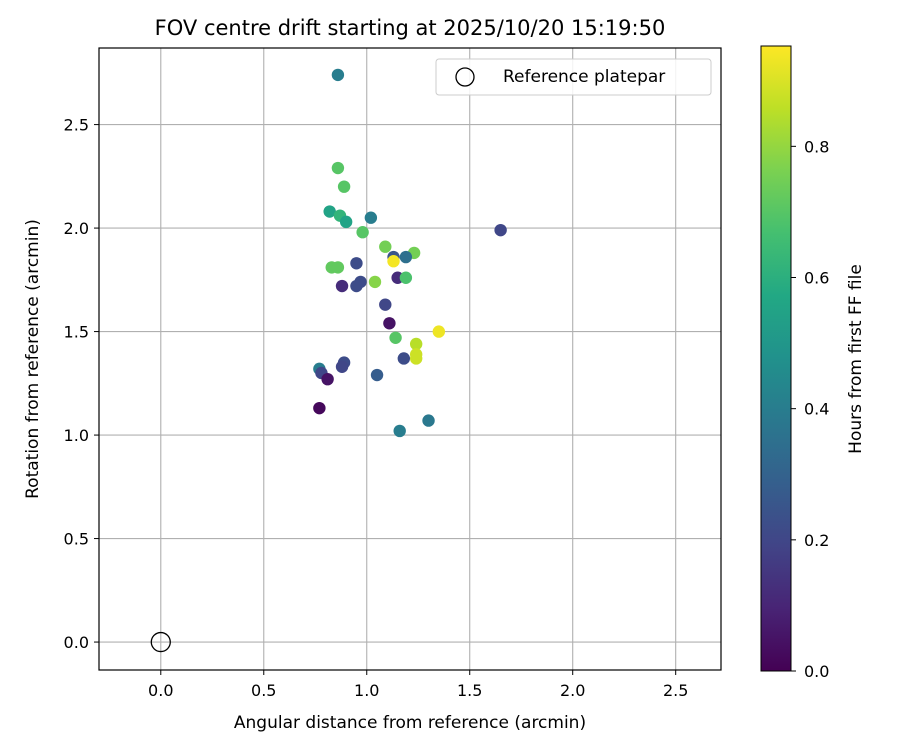 The width and height of the screenshot is (900, 750). I want to click on colorbar, so click(776, 358).